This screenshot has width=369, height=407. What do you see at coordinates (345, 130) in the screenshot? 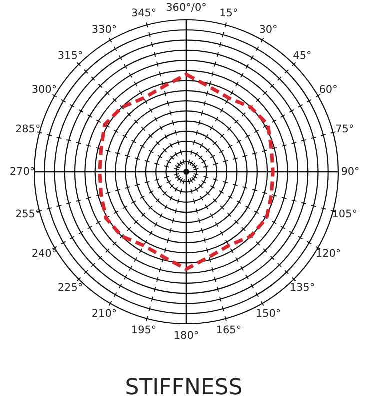
I see `spoke-label: 75°` at bounding box center [345, 130].